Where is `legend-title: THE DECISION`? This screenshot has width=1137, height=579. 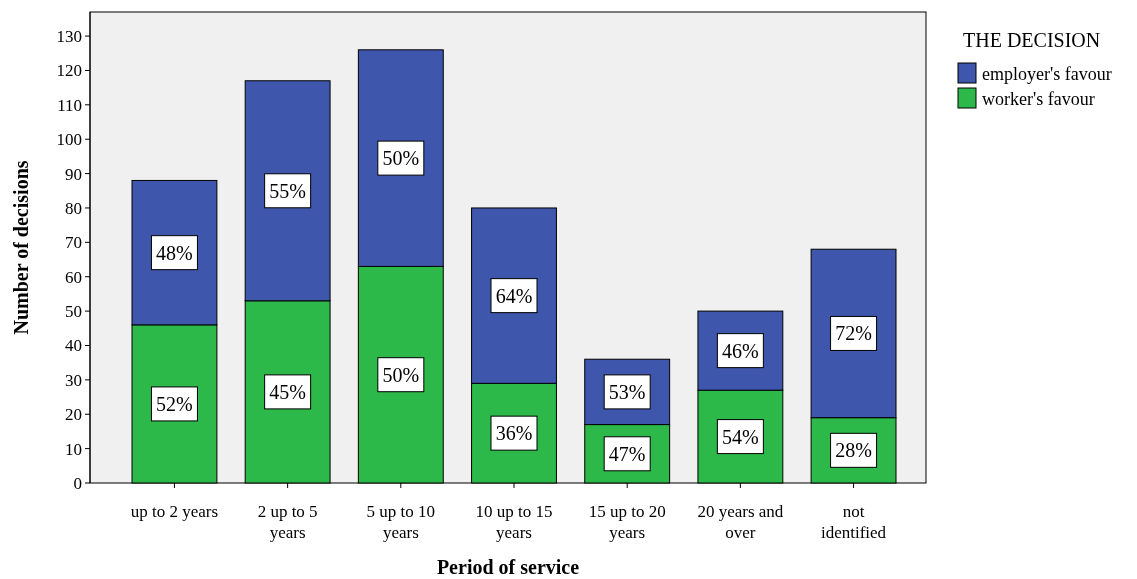 legend-title: THE DECISION is located at coordinates (1032, 40).